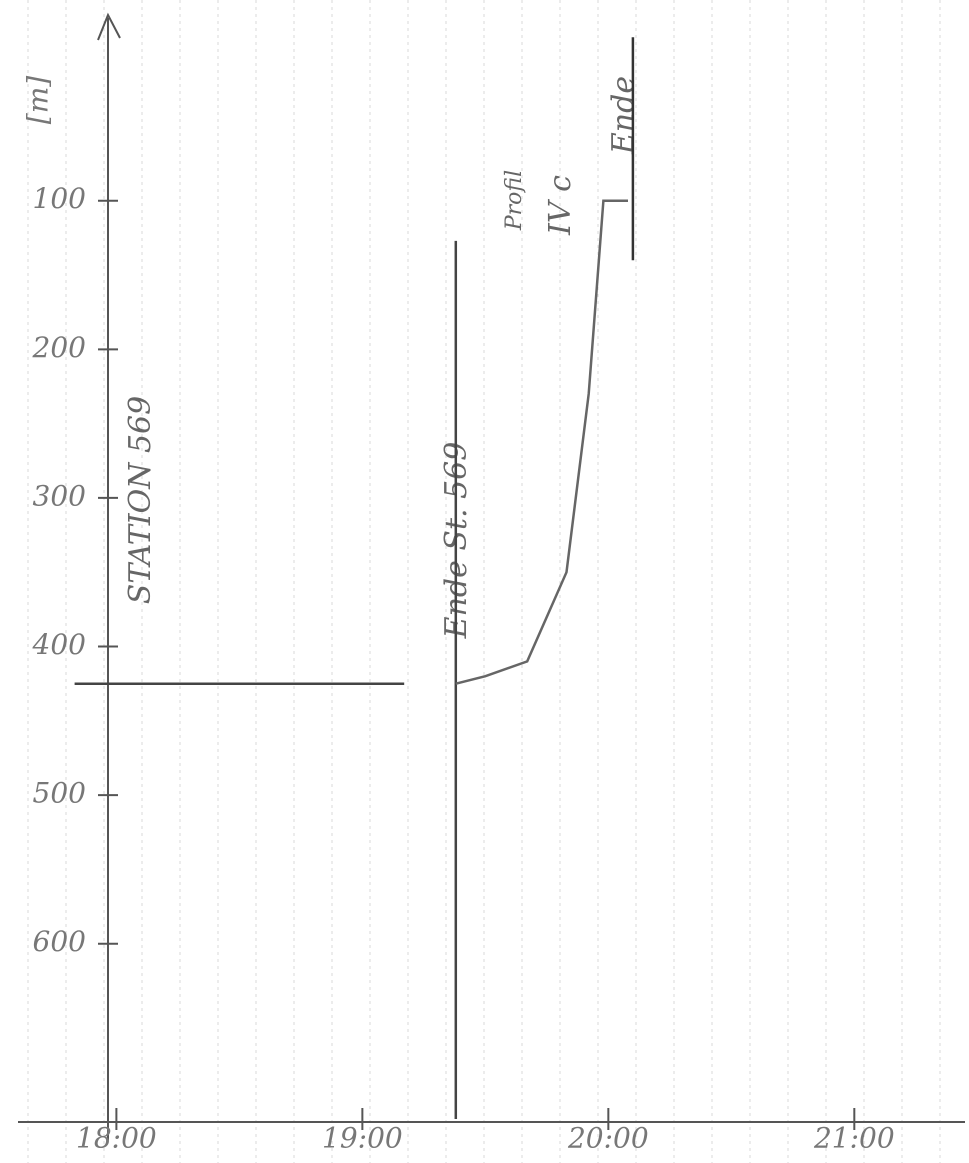  What do you see at coordinates (623, 115) in the screenshot?
I see `annotation: Ende` at bounding box center [623, 115].